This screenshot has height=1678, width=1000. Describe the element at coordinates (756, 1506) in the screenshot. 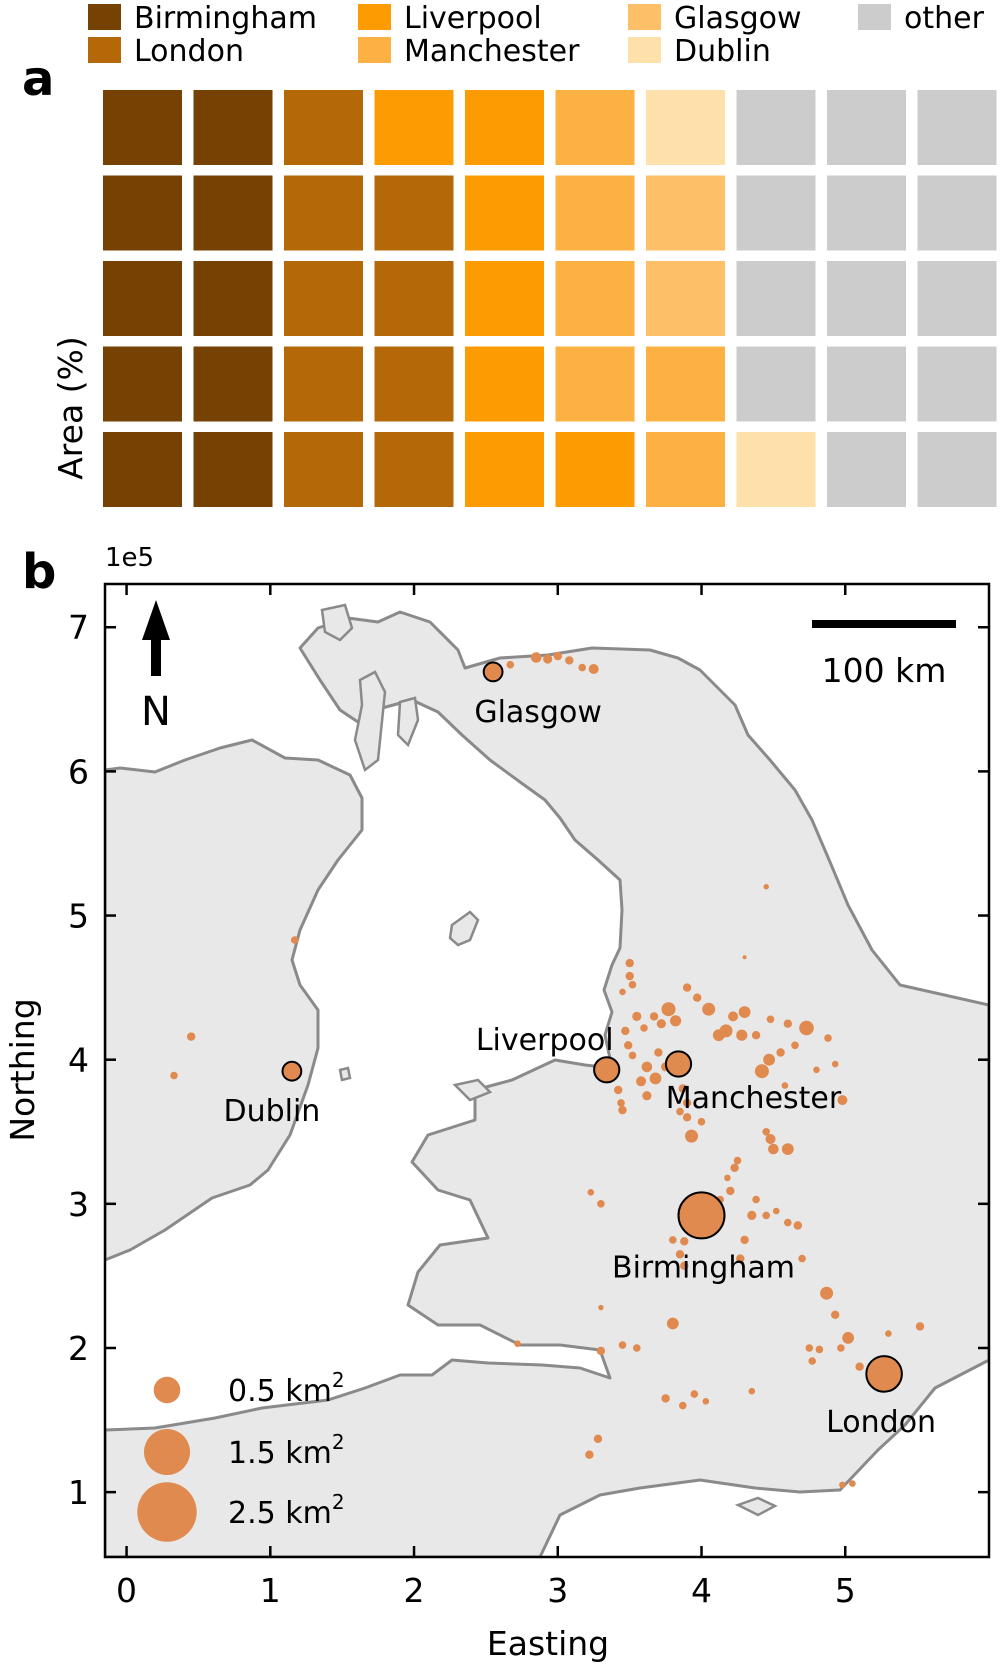

I see `isle-of-wight` at that location.